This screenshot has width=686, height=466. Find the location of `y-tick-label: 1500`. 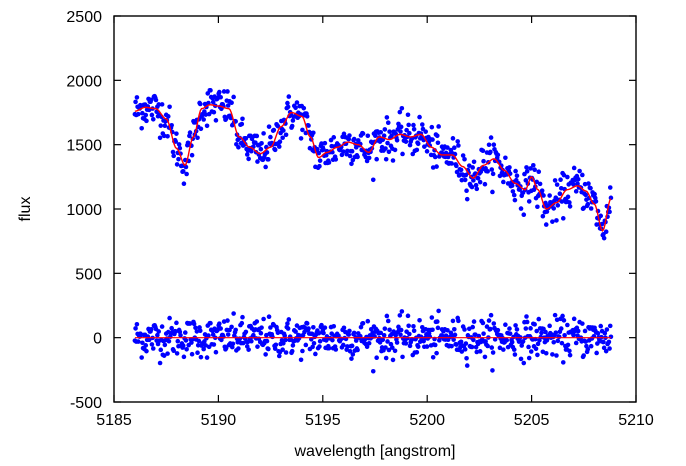

y-tick-label: 1500 is located at coordinates (84, 146).